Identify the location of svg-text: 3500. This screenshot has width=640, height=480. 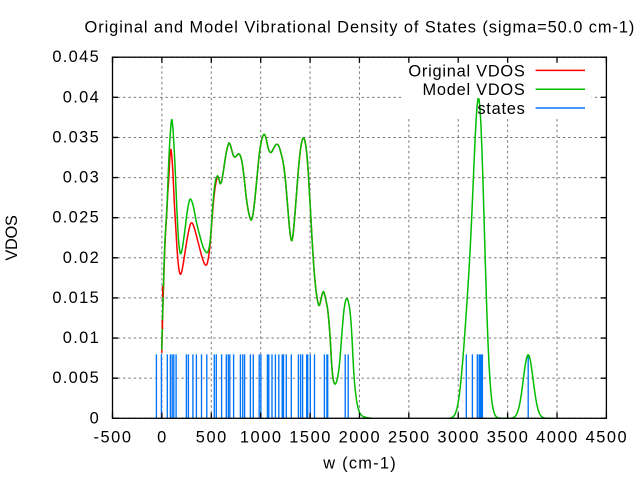
(508, 438).